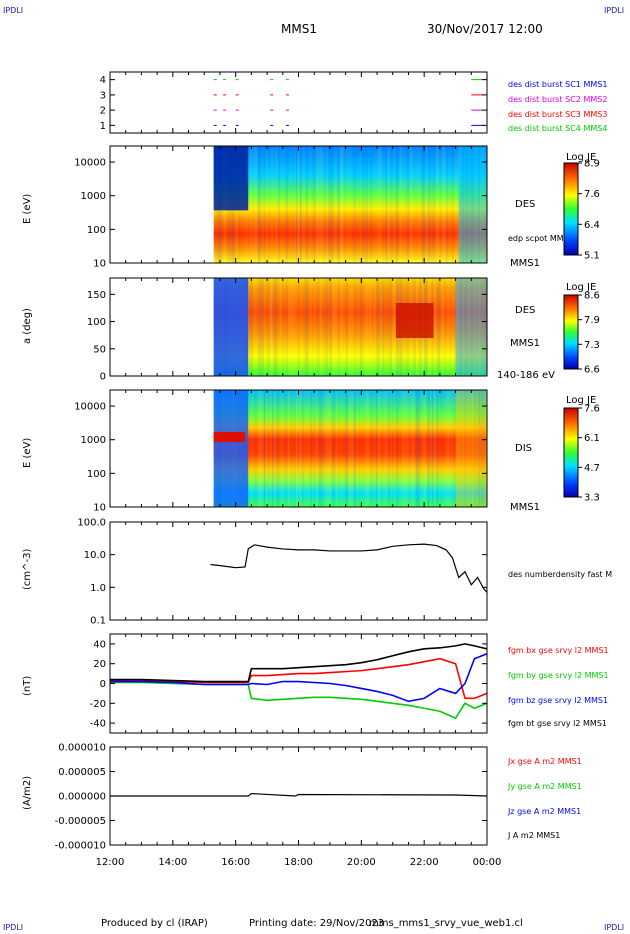 This screenshot has height=934, width=630. What do you see at coordinates (82, 748) in the screenshot?
I see `ytick-label-6: 0.000010` at bounding box center [82, 748].